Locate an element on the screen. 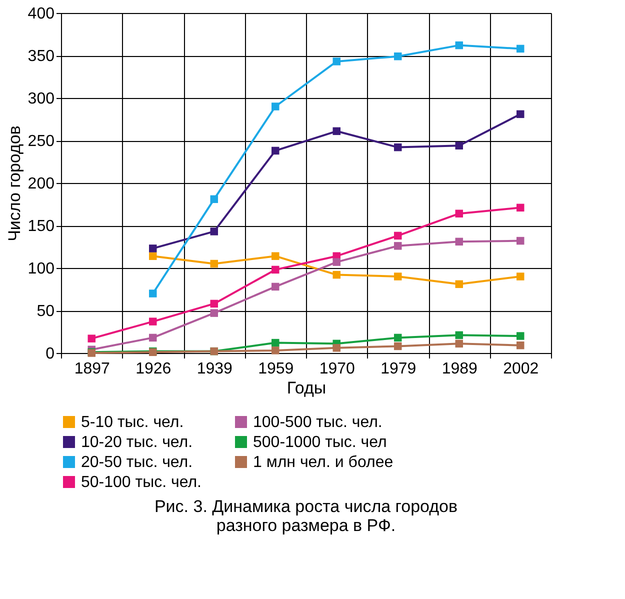  x-axis-title: Годы is located at coordinates (306, 388).